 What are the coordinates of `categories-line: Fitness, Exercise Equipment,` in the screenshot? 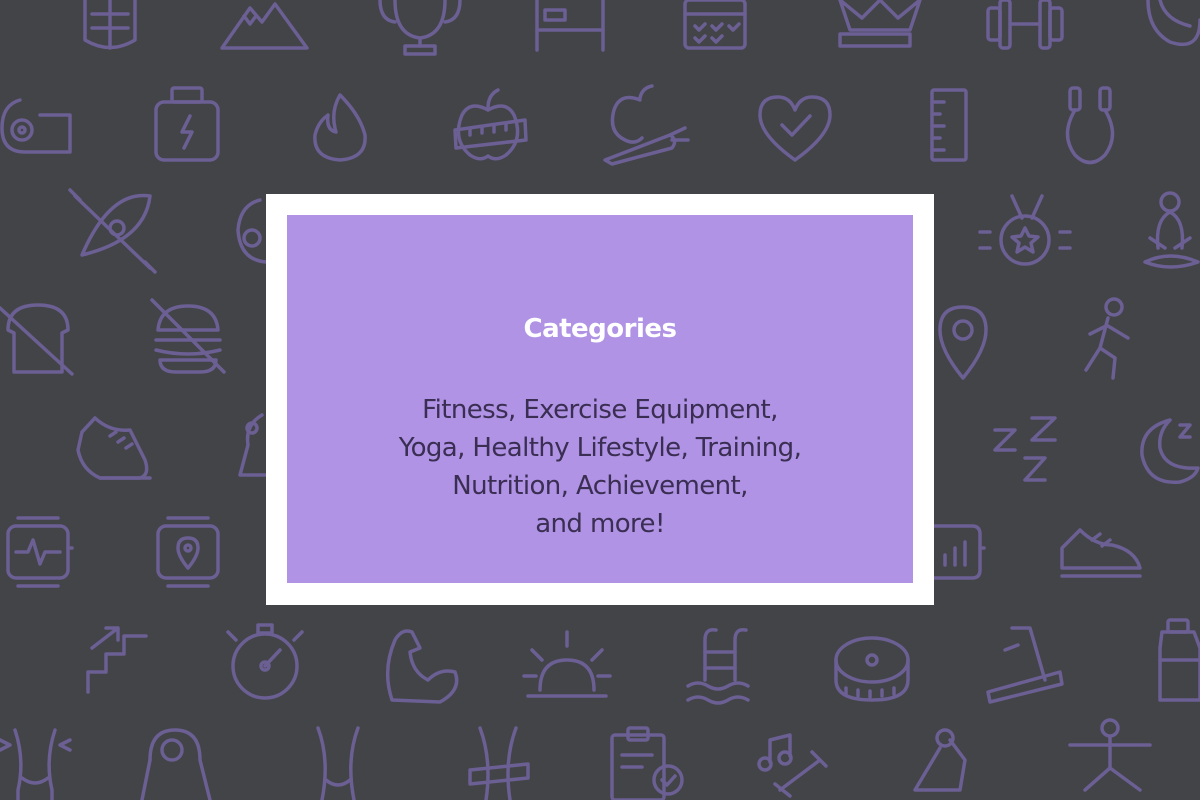 It's located at (600, 410).